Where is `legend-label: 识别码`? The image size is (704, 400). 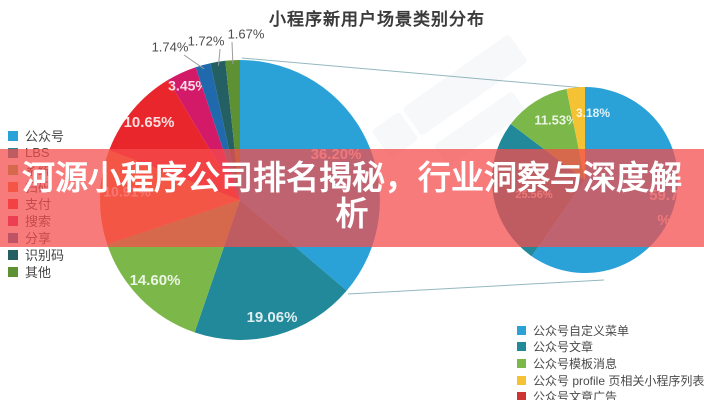
legend-label: 识别码 is located at coordinates (45, 255).